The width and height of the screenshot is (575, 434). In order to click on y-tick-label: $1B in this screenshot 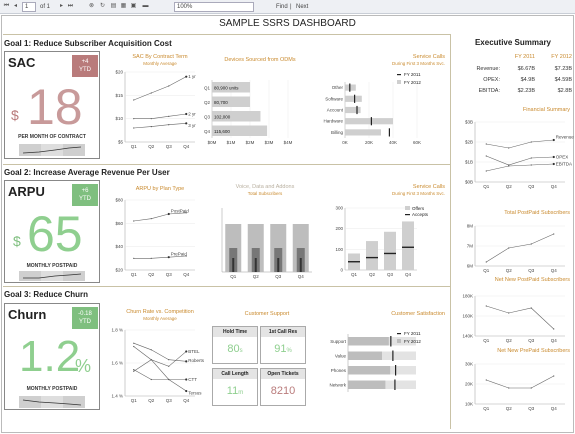, I will do `click(469, 162)`.